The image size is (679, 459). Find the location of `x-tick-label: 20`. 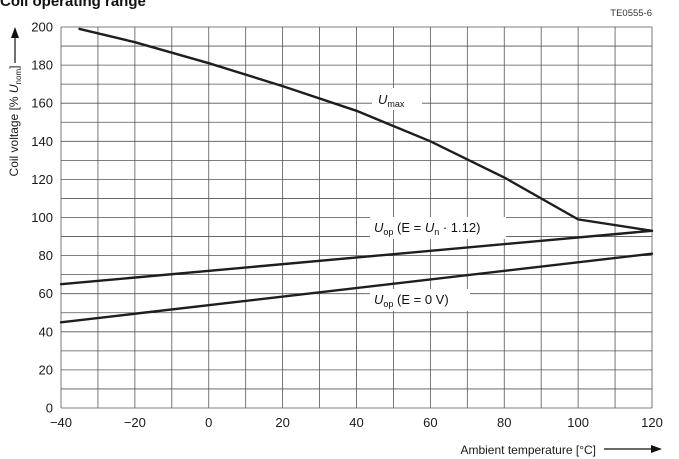

x-tick-label: 20 is located at coordinates (282, 422).